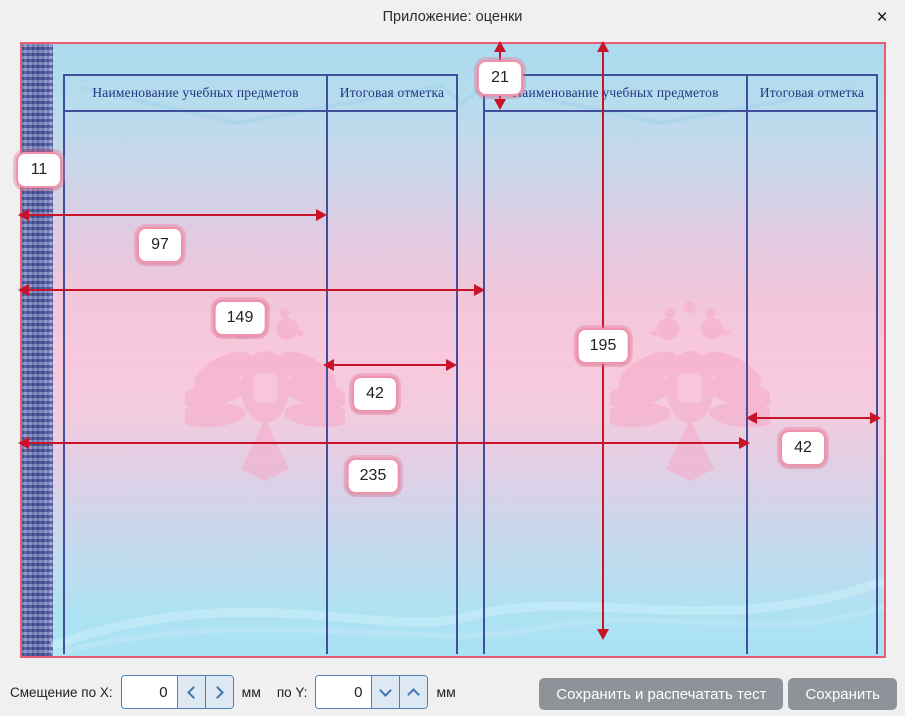 The width and height of the screenshot is (905, 716). What do you see at coordinates (344, 692) in the screenshot?
I see `offset-y-input` at bounding box center [344, 692].